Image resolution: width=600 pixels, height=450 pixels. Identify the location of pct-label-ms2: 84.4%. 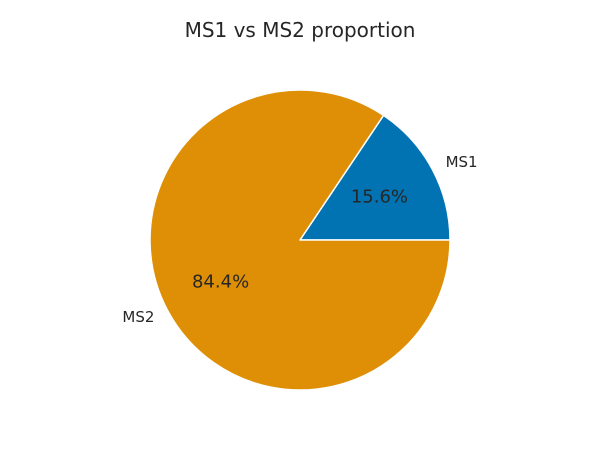
(220, 281).